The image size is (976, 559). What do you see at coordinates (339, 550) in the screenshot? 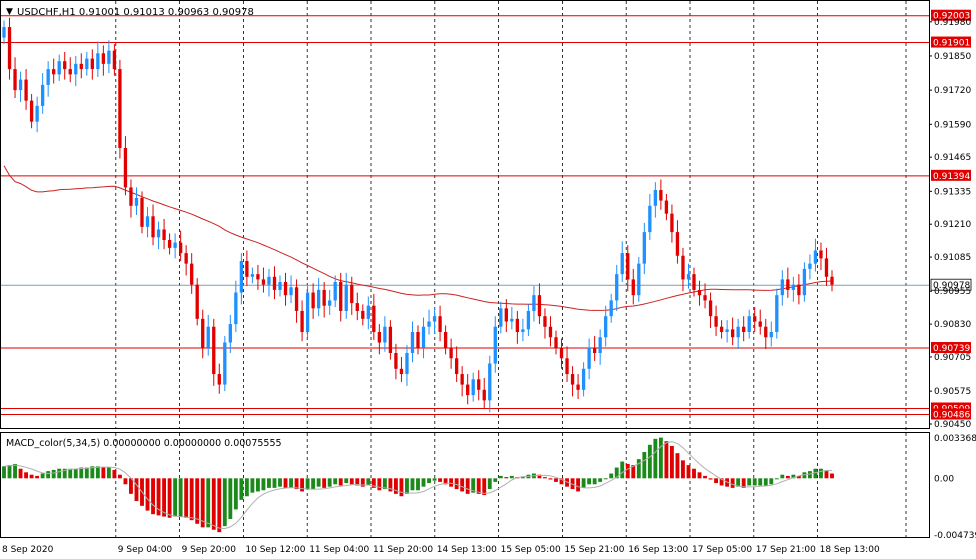
I see `time-tick-label: 11 Sep 04:00` at bounding box center [339, 550].